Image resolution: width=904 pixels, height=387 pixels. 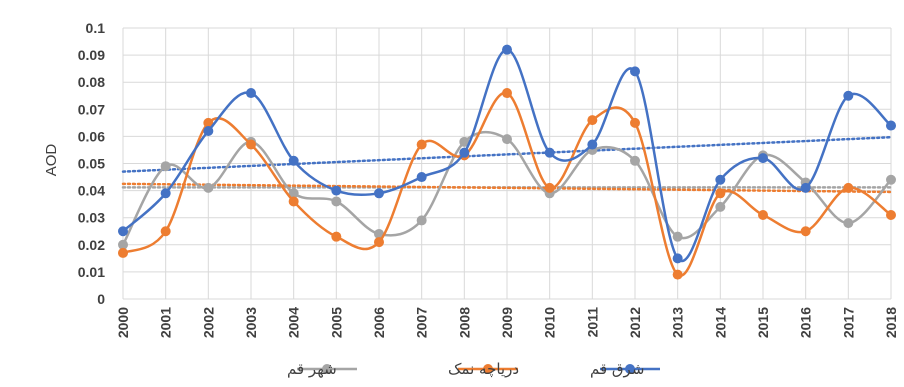 What do you see at coordinates (91, 218) in the screenshot?
I see `y-tick-label: 0.03` at bounding box center [91, 218].